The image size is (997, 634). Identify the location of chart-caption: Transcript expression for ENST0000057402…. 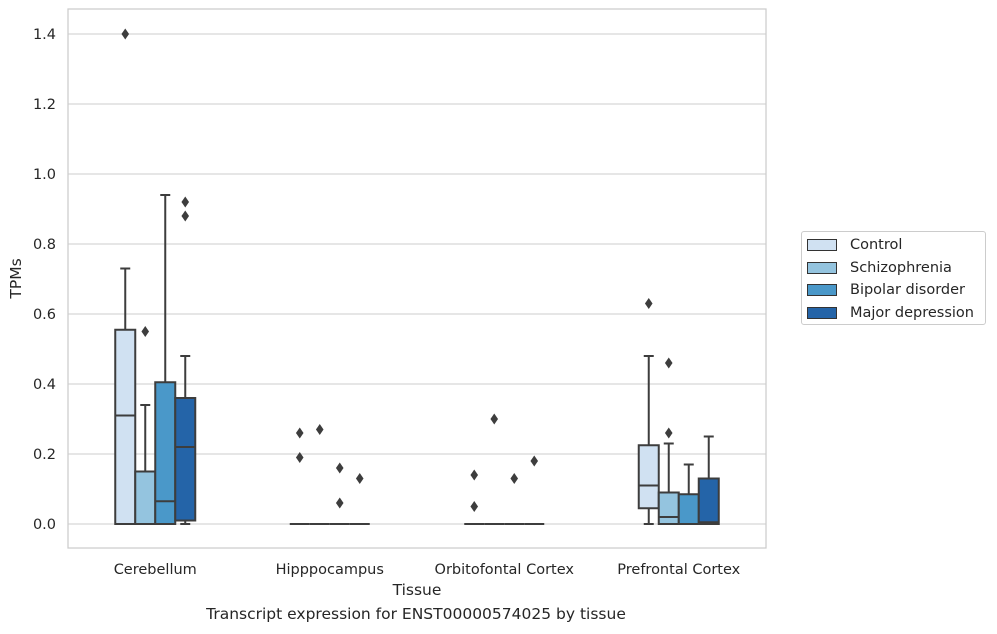
(416, 614).